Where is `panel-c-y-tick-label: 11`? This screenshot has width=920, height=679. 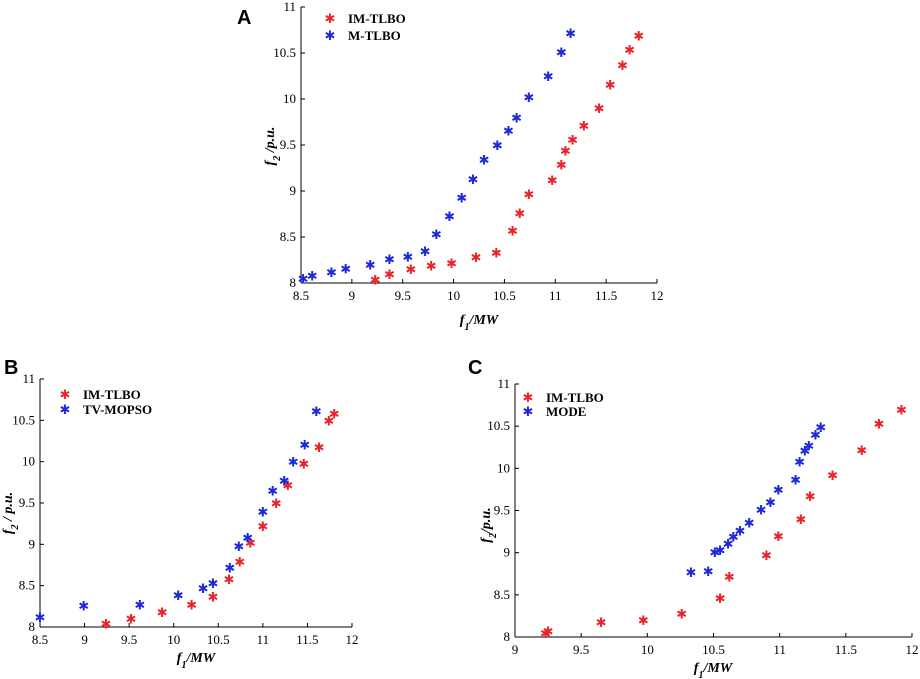
panel-c-y-tick-label: 11 is located at coordinates (503, 383).